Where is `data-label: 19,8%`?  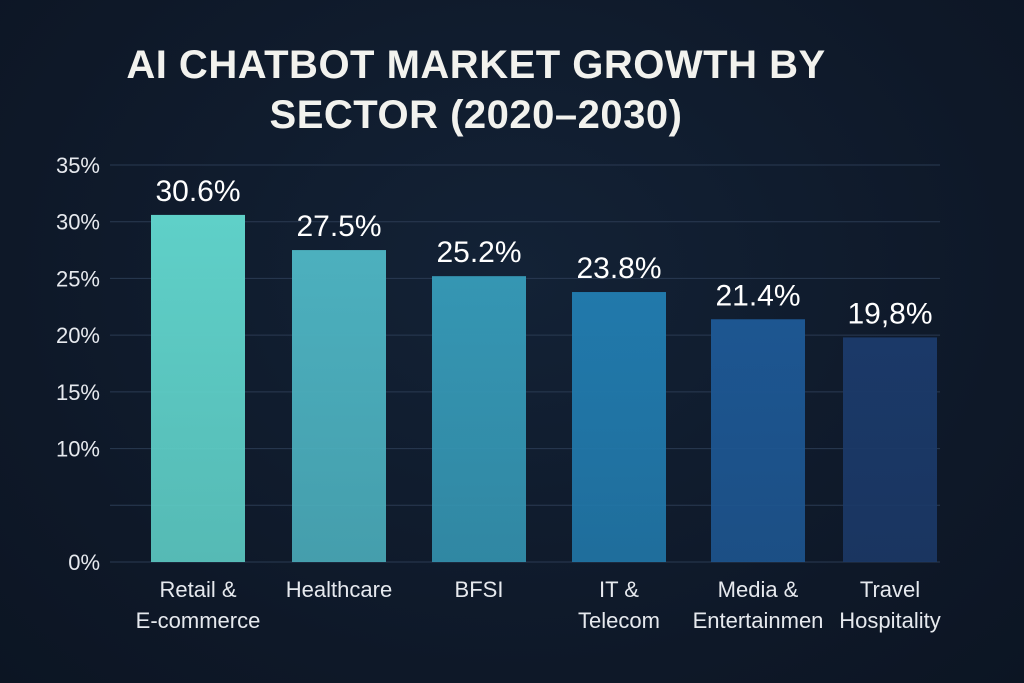 data-label: 19,8% is located at coordinates (889, 313).